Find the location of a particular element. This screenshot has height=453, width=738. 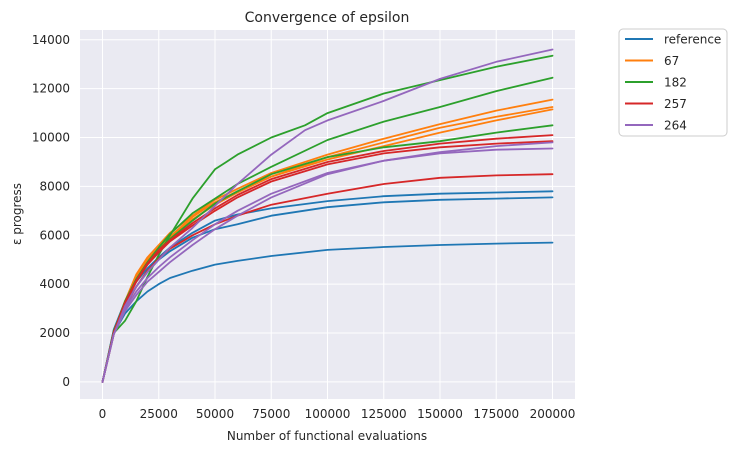

y-axis-label: ε progress is located at coordinates (17, 214).